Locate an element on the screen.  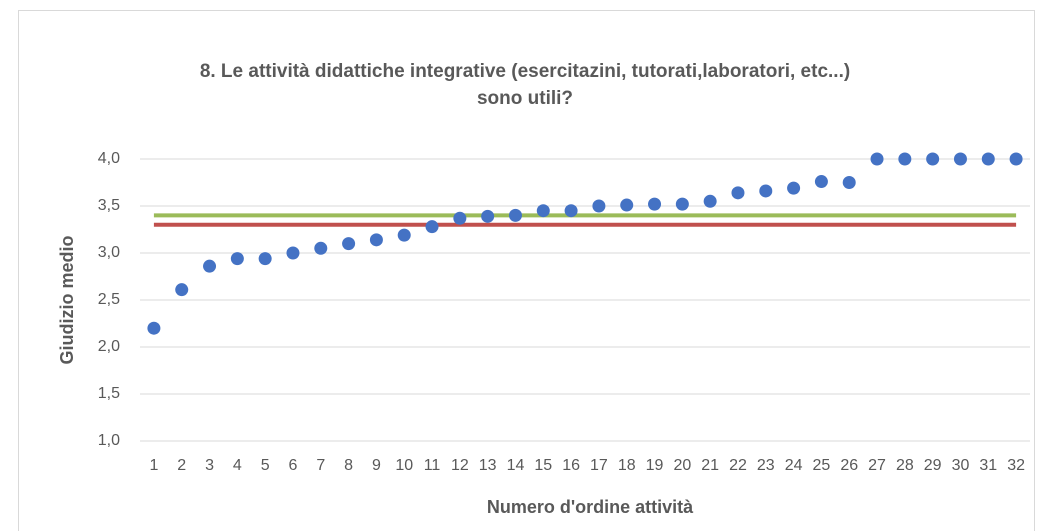
x-tick-label: 7 is located at coordinates (320, 465).